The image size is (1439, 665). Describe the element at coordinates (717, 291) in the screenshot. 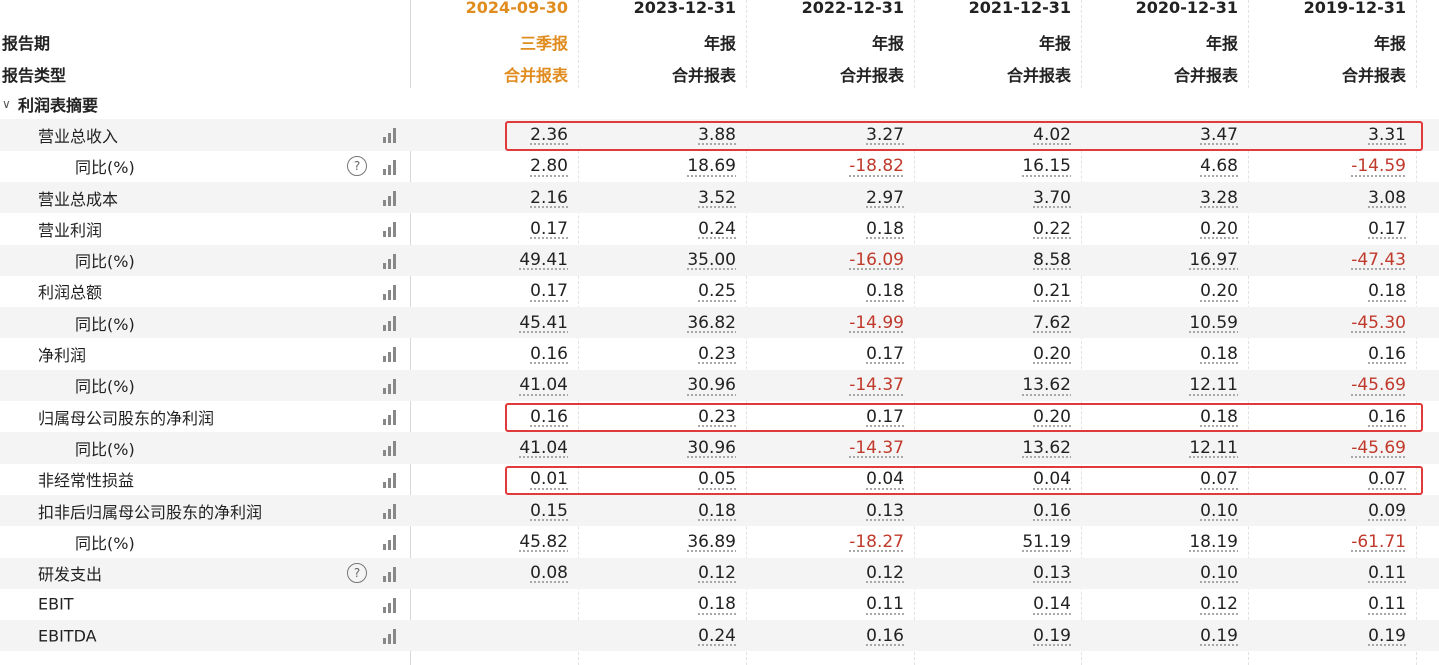

I see `value-cell: 0.25` at that location.